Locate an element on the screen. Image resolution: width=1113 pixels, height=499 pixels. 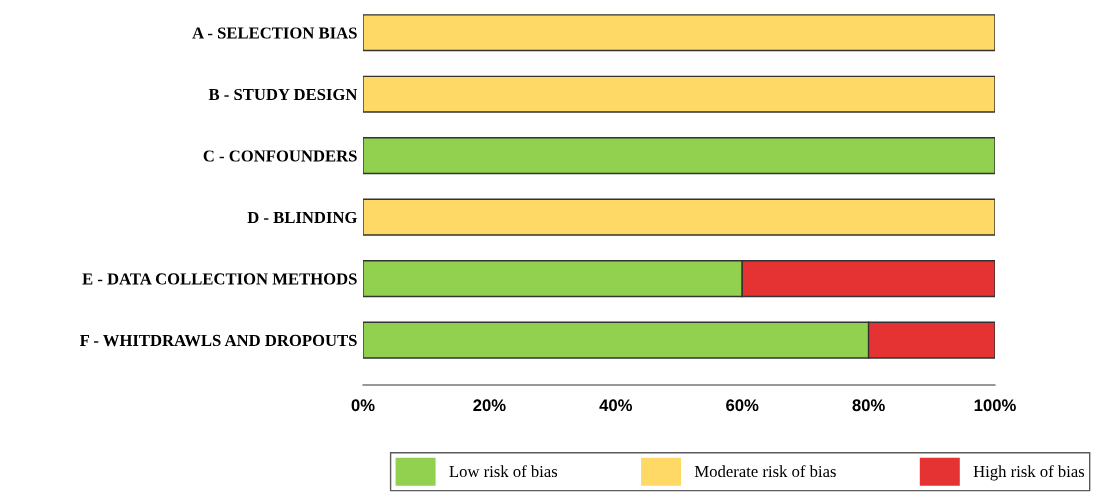
x-tick-label: 60% is located at coordinates (742, 405).